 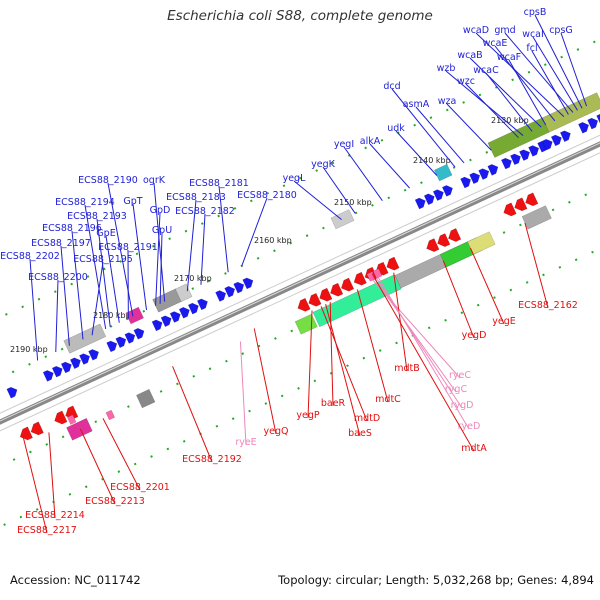 What do you see at coordinates (140, 487) in the screenshot?
I see `gene-label-ecs88_2201: ECS88_2201` at bounding box center [140, 487].